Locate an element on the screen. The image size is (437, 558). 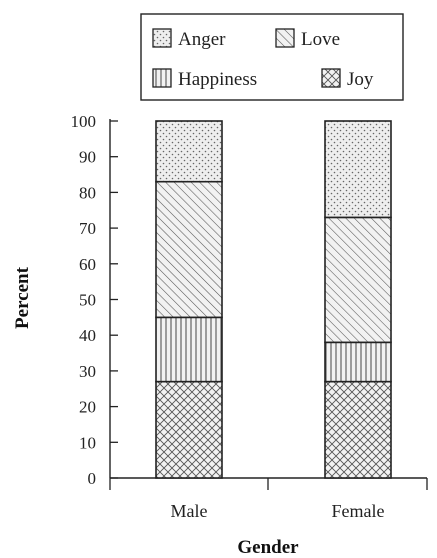
y-tick-label: 20 is located at coordinates (87, 407).